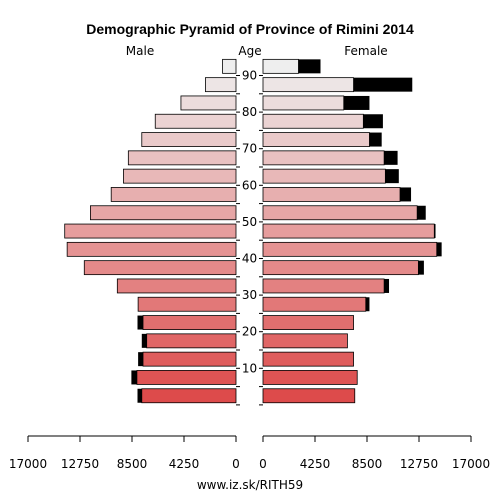 The width and height of the screenshot is (500, 500). I want to click on male-bar-90+, so click(229, 66).